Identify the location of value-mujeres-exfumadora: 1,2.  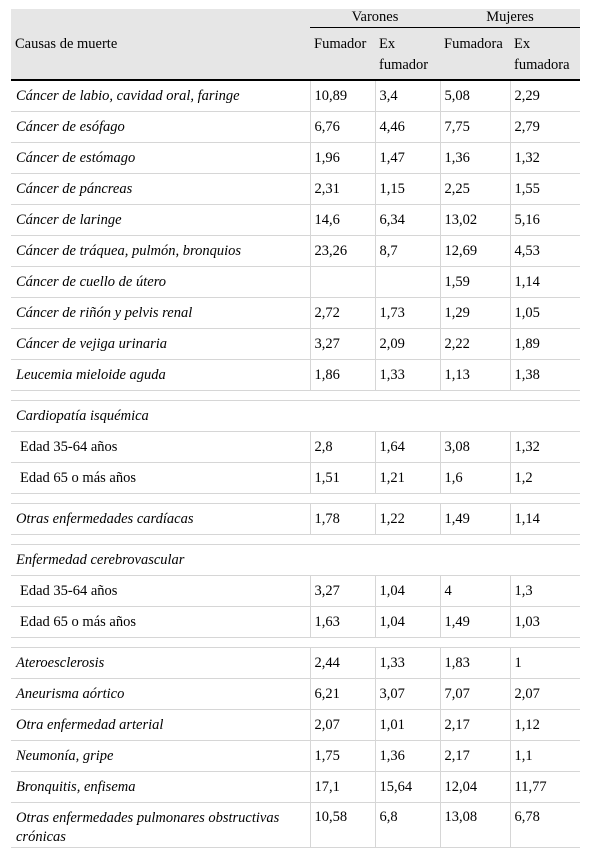
(545, 478).